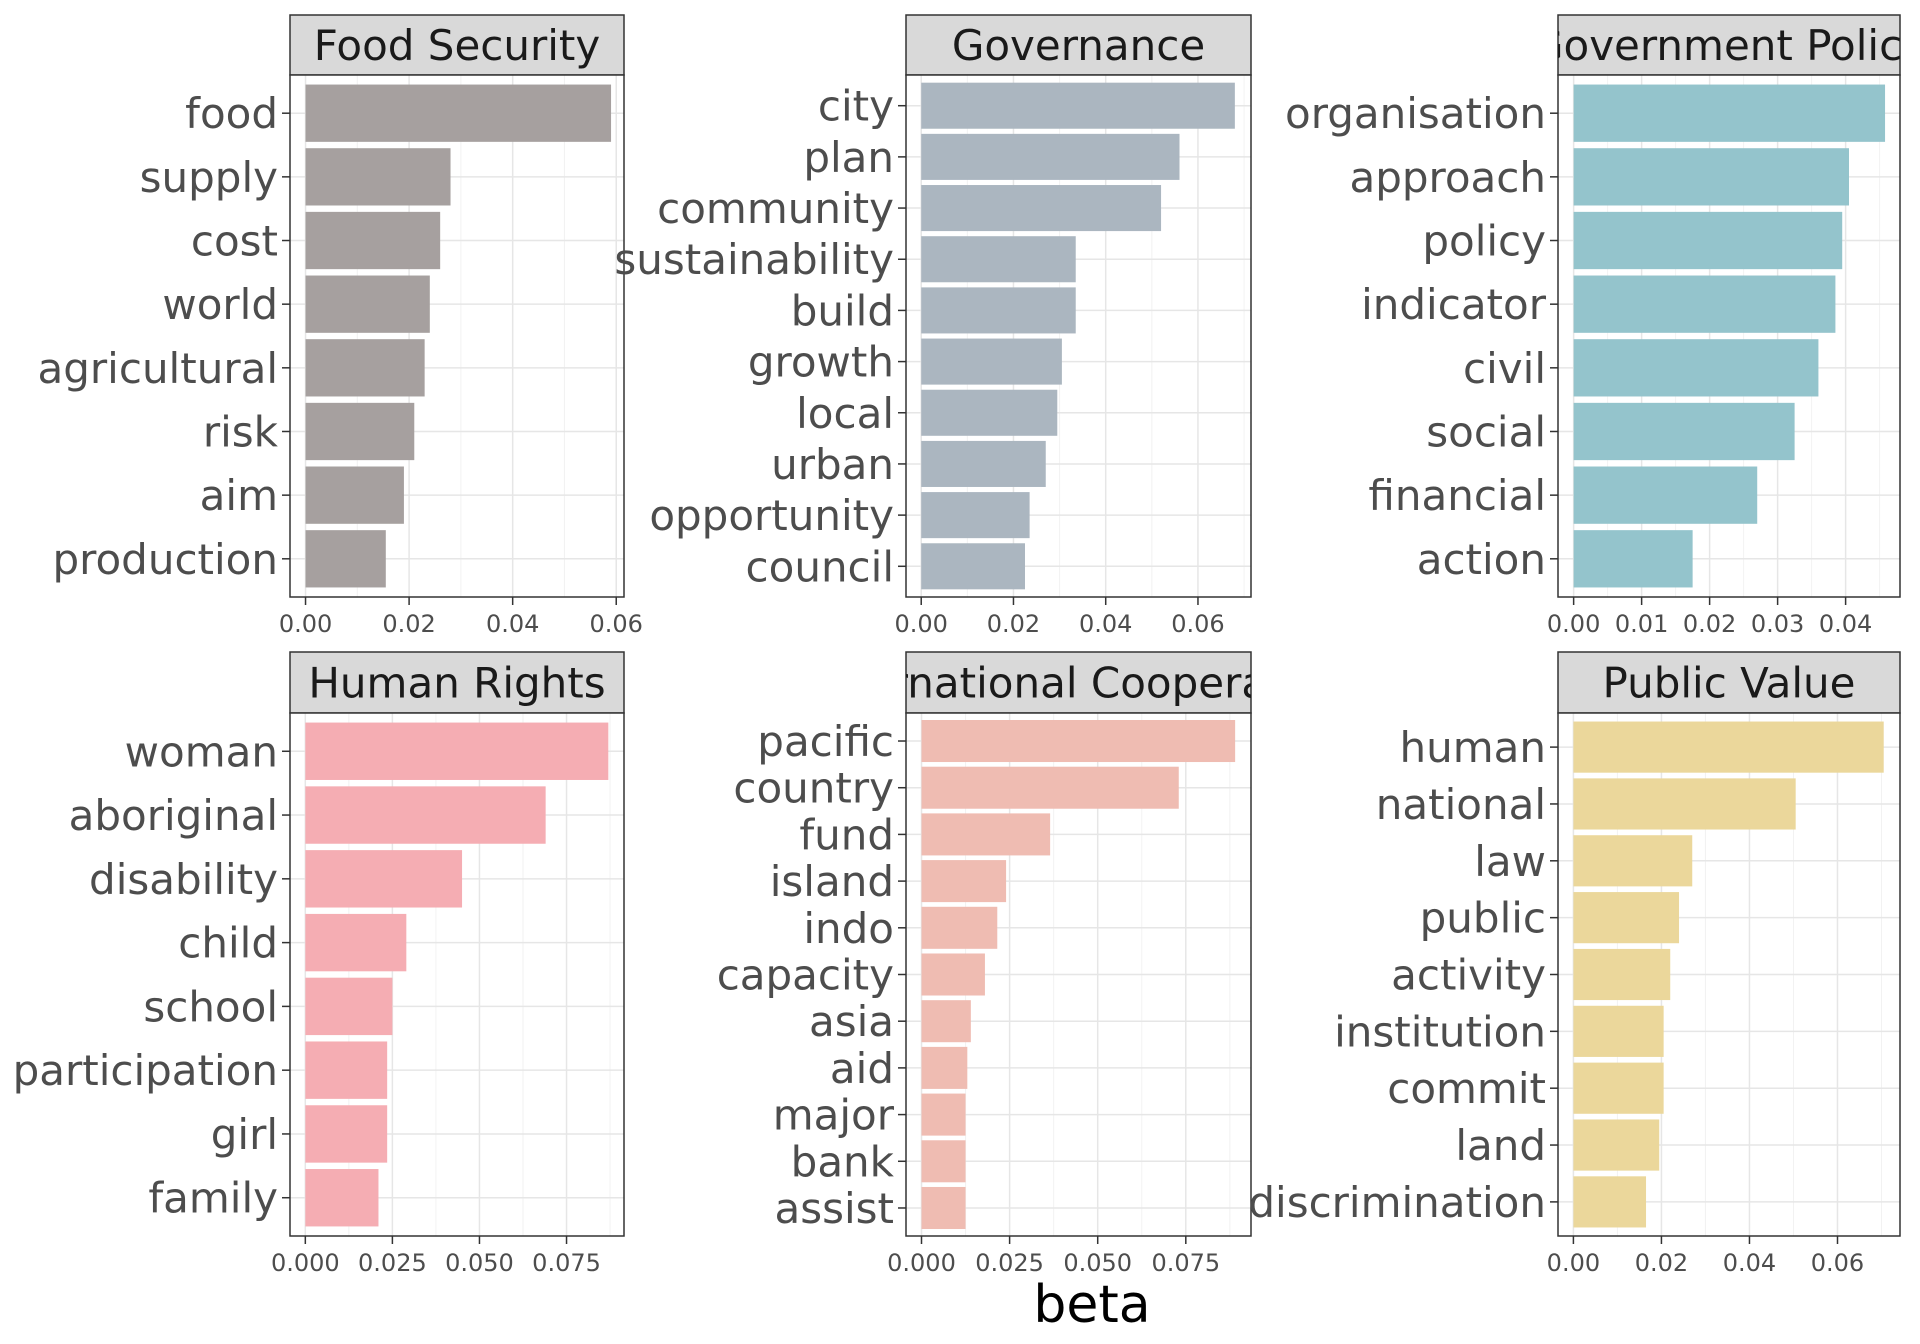  What do you see at coordinates (1484, 241) in the screenshot?
I see `category-label: policy` at bounding box center [1484, 241].